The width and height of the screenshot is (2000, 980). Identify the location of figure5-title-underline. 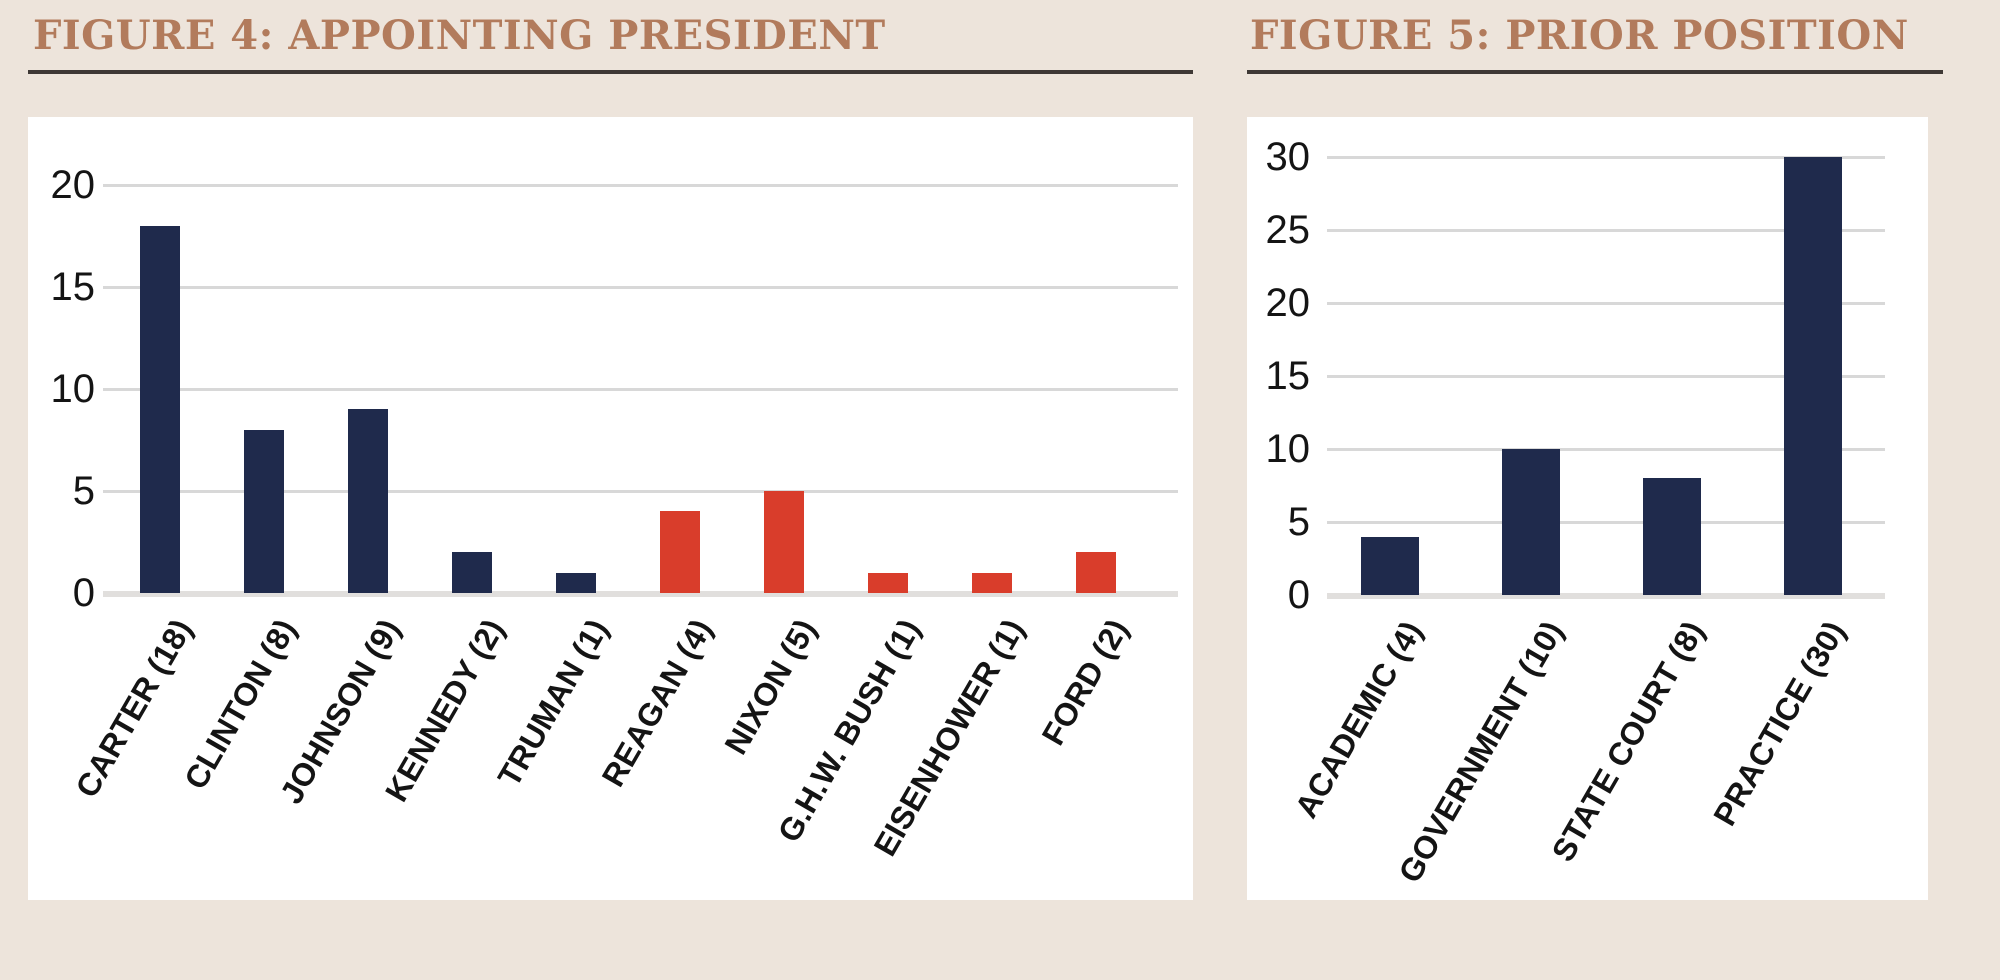
(1595, 72).